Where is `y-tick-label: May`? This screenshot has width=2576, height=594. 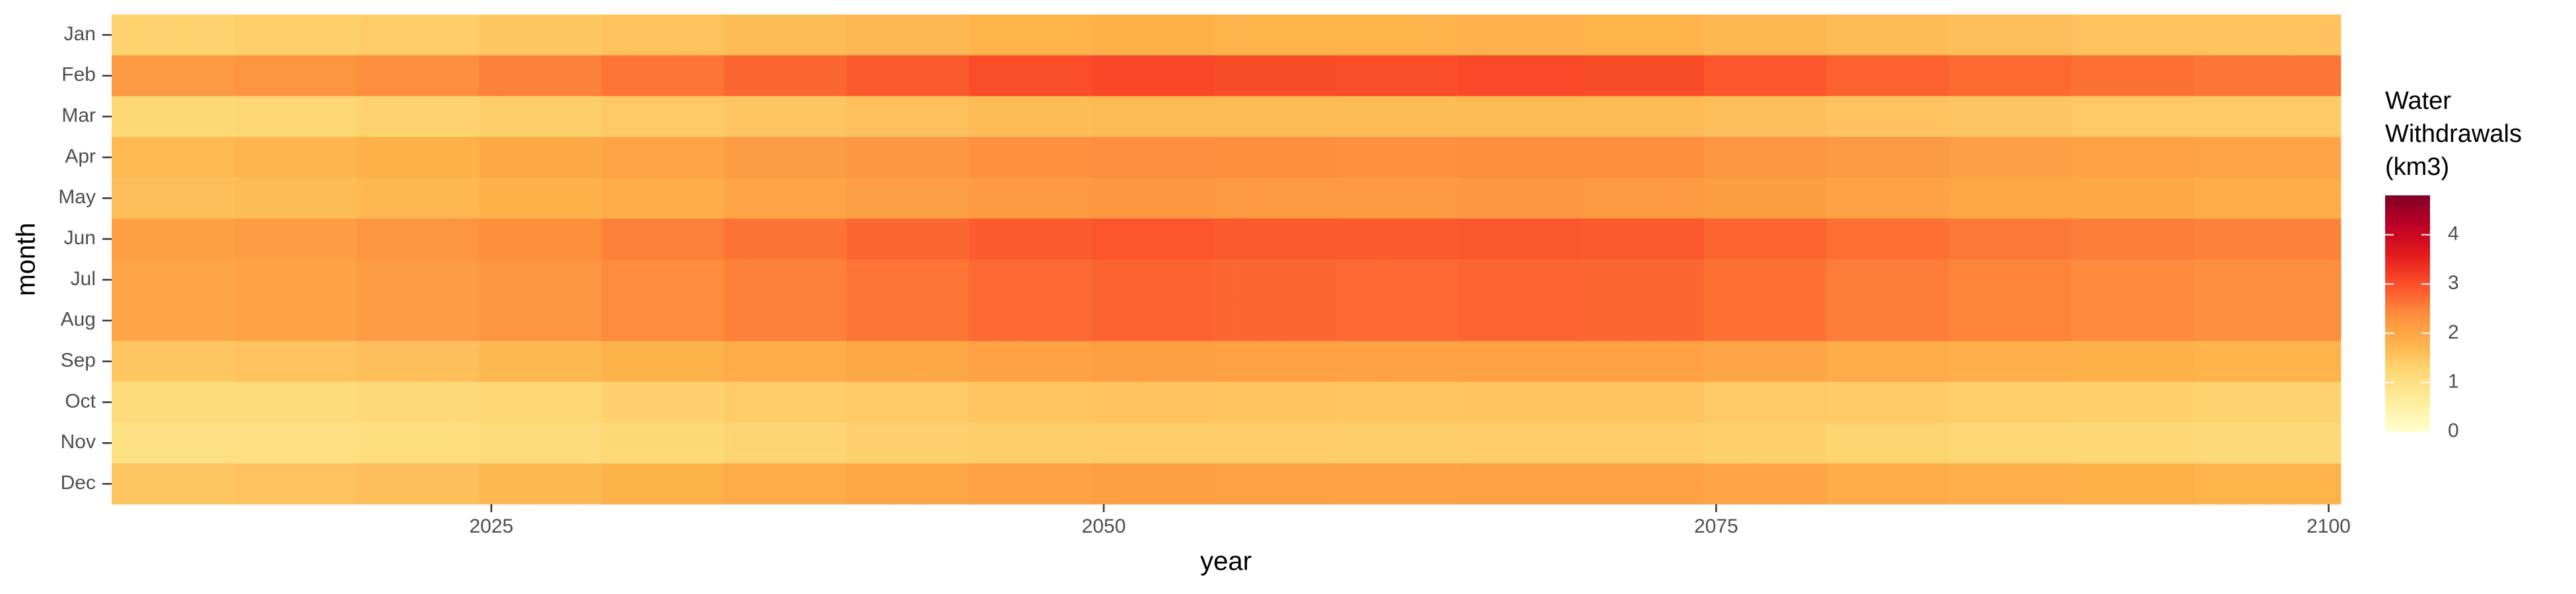 y-tick-label: May is located at coordinates (77, 197).